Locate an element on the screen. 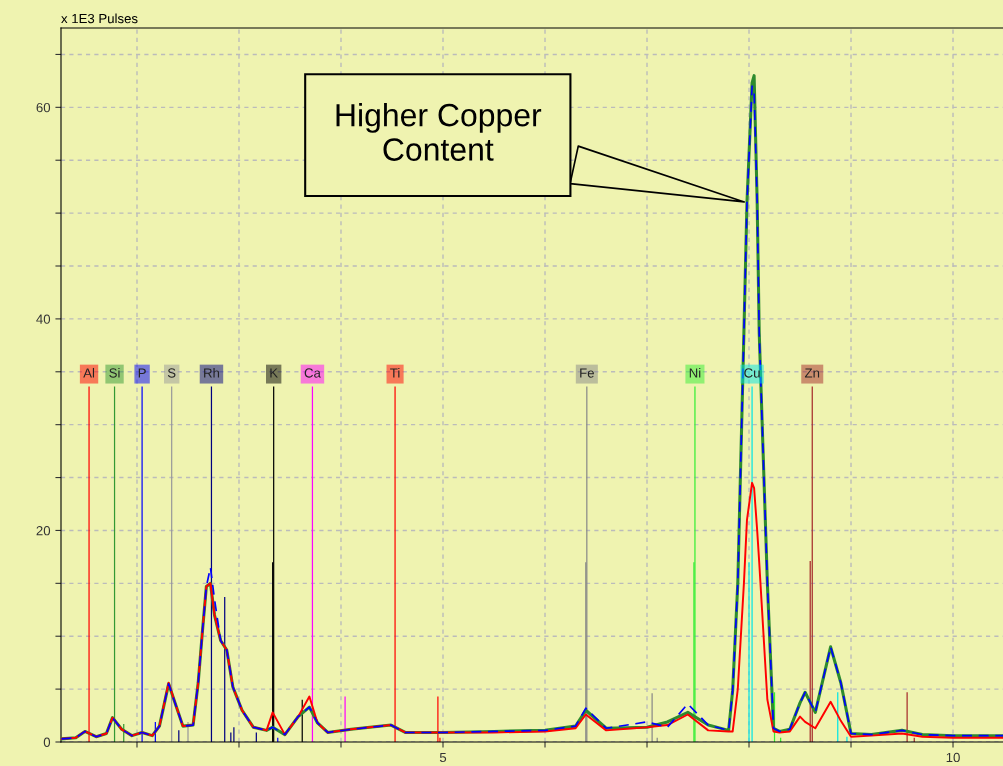  y-tick-label: 20 is located at coordinates (43, 531).